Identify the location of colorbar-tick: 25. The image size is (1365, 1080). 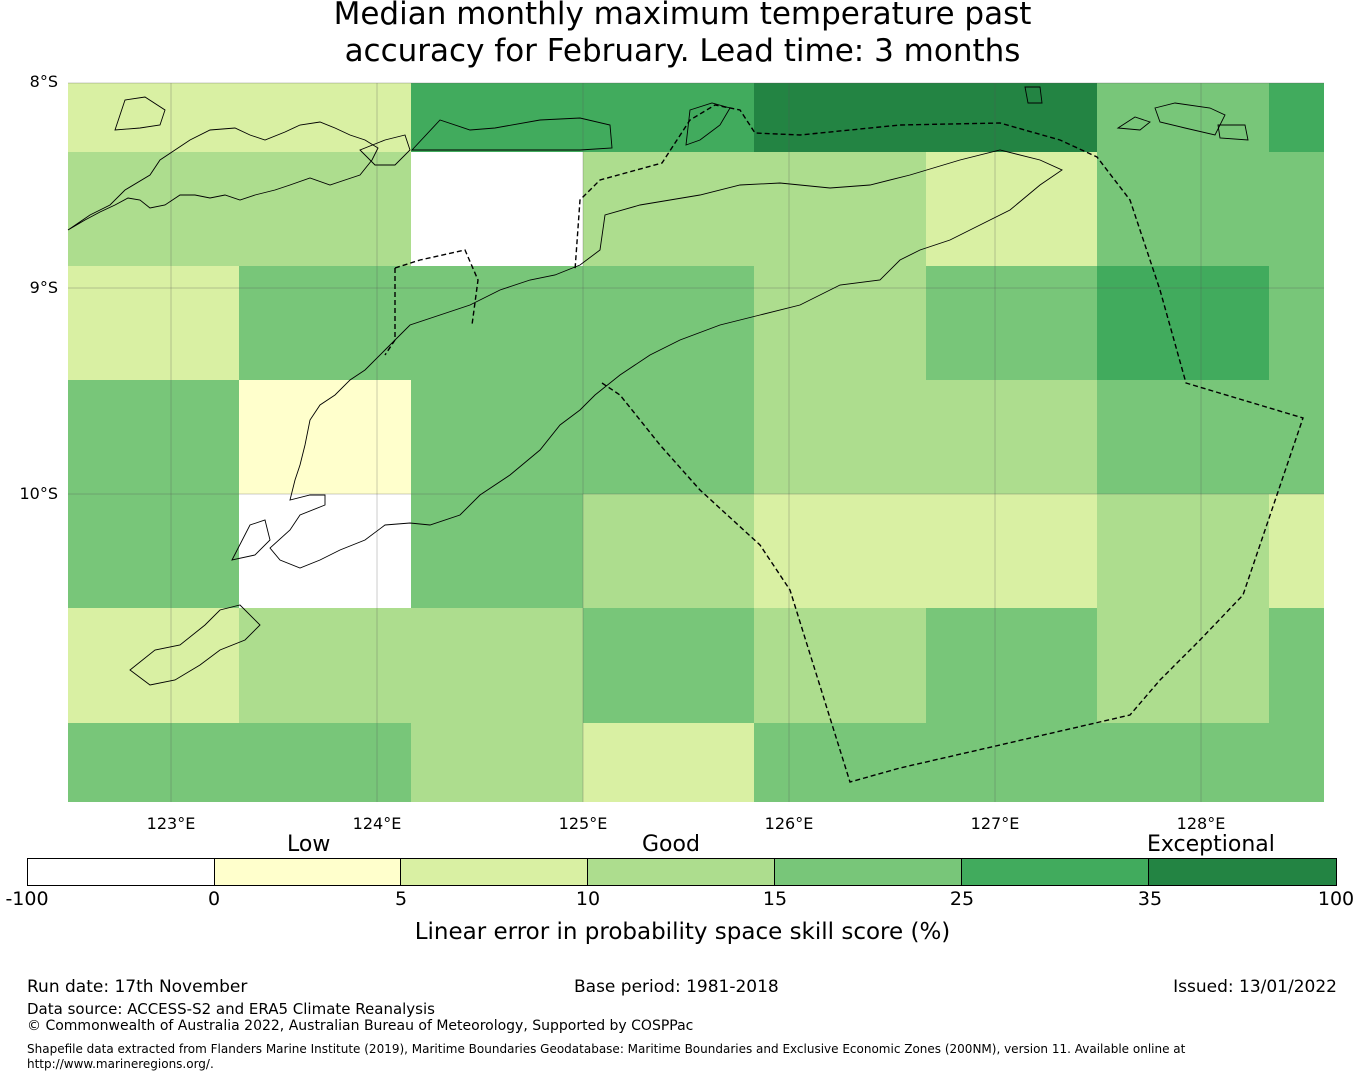
(962, 899).